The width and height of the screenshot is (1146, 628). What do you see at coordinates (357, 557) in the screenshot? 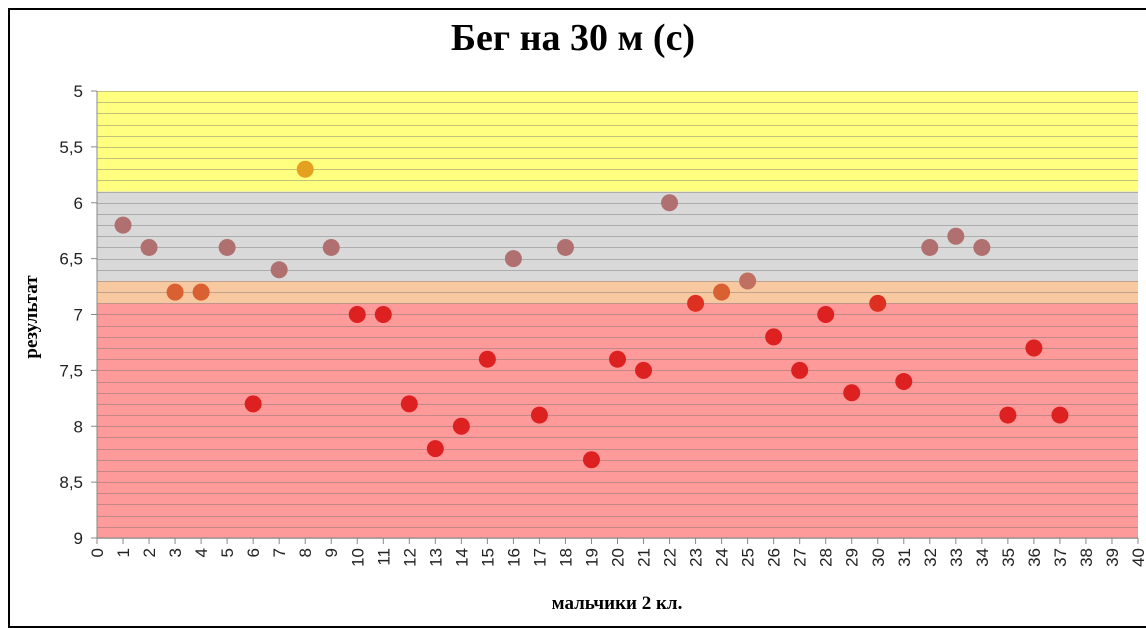
I see `x-tick-label: 10` at bounding box center [357, 557].